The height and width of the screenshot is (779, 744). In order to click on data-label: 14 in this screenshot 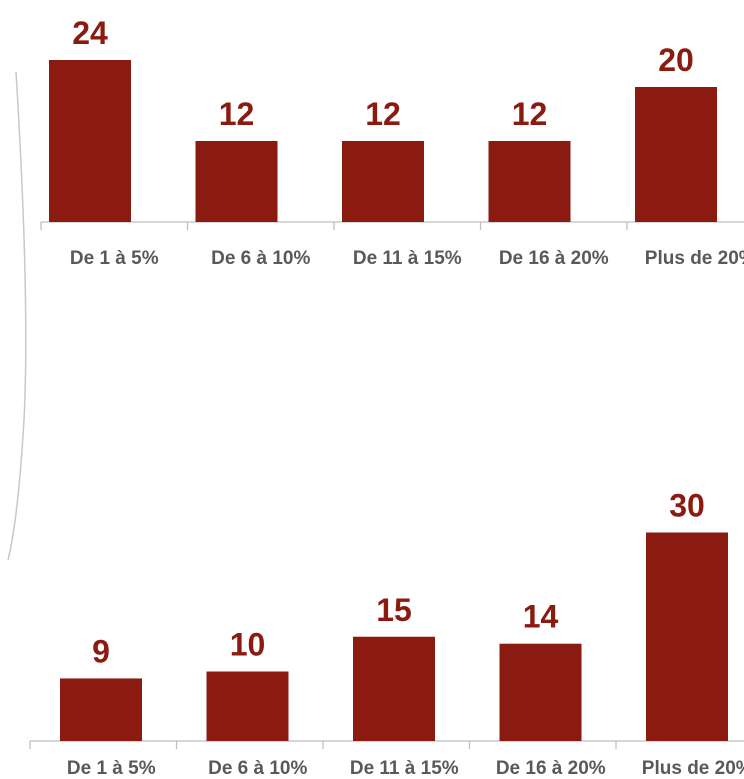, I will do `click(541, 617)`.